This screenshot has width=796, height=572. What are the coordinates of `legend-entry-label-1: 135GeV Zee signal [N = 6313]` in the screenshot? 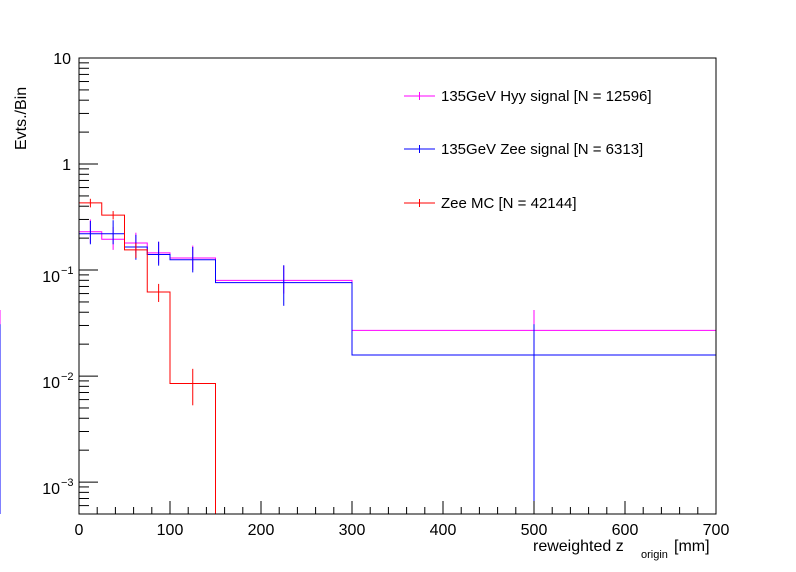 It's located at (542, 149).